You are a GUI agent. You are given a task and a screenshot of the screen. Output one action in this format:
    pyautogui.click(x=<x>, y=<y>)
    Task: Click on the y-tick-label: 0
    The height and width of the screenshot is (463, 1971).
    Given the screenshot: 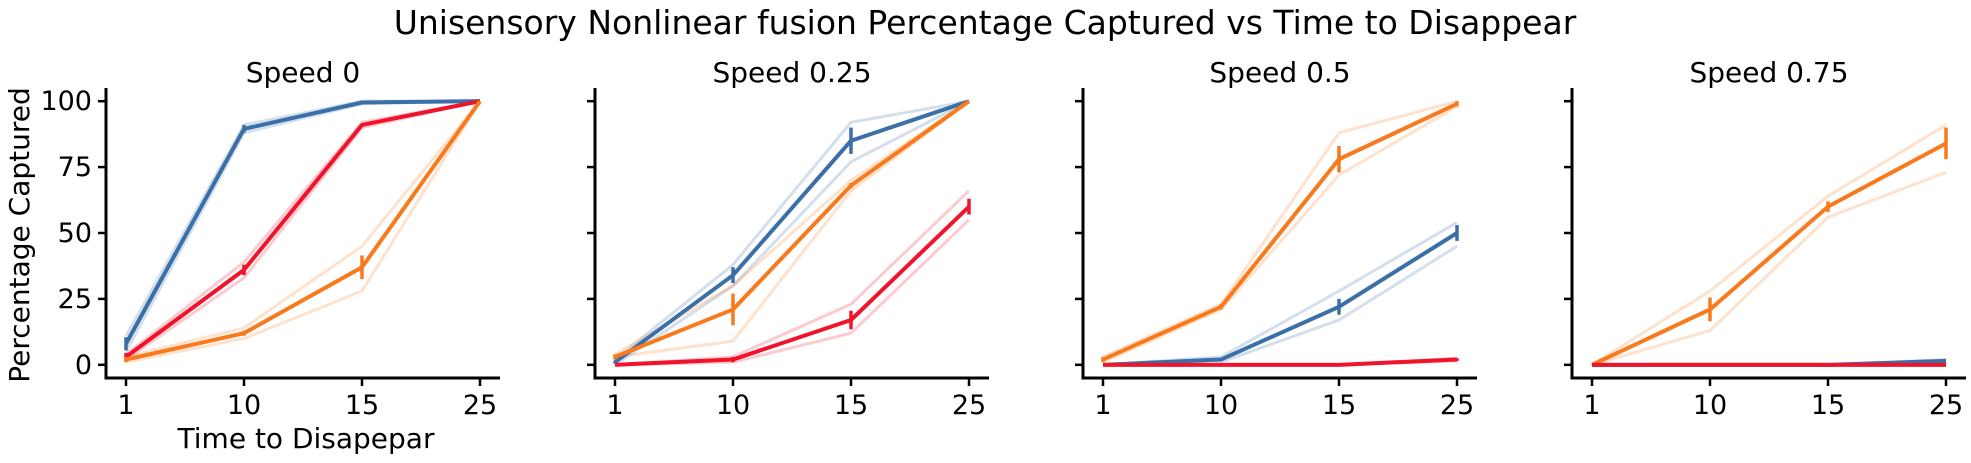 What is the action you would take?
    pyautogui.click(x=83, y=365)
    